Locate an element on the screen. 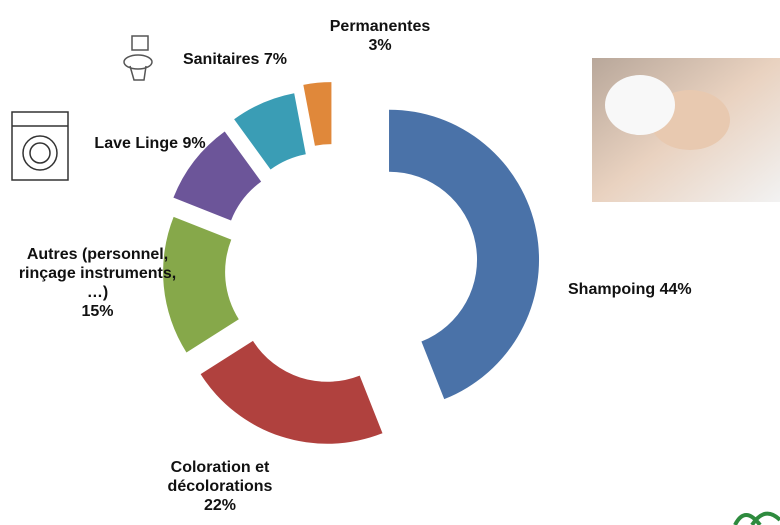 Image resolution: width=780 pixels, height=525 pixels. segment-label: Sanitaires 7% is located at coordinates (235, 59).